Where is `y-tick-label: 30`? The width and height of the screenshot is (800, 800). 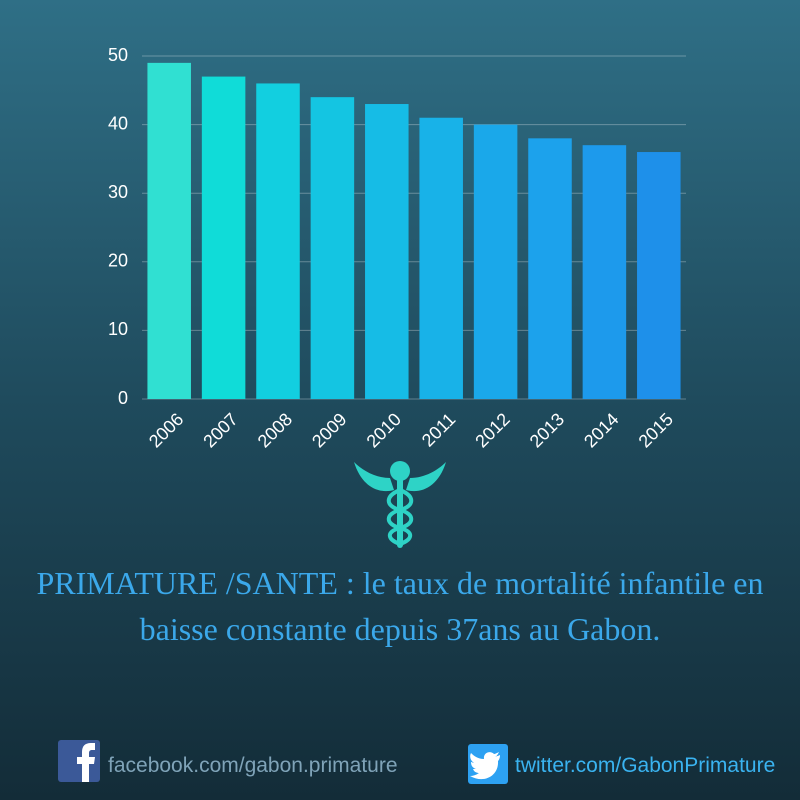 y-tick-label: 30 is located at coordinates (118, 192).